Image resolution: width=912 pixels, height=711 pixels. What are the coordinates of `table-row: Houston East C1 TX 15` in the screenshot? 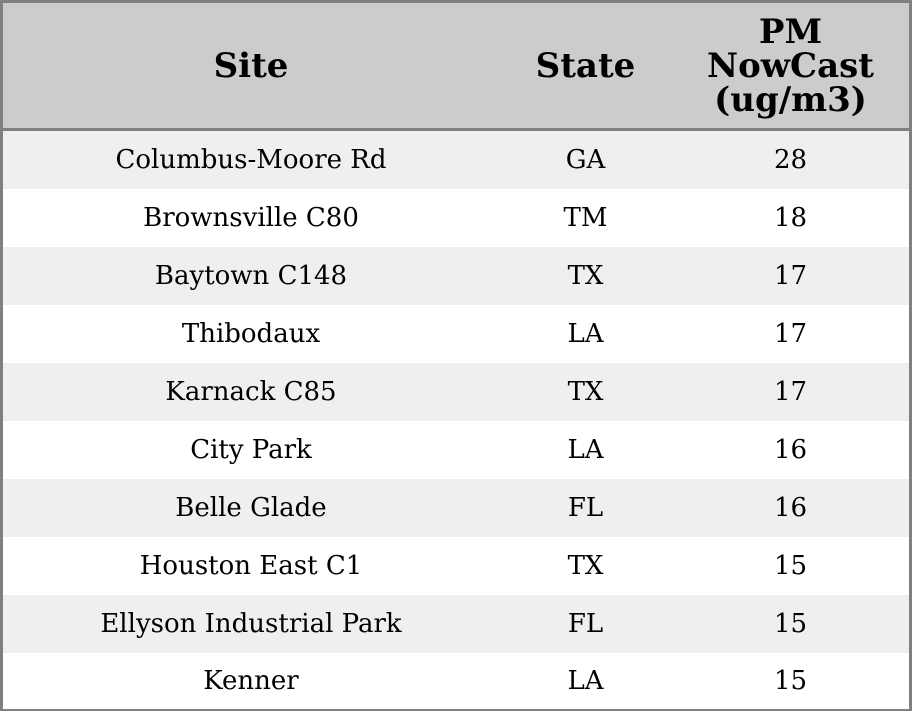 It's located at (456, 566).